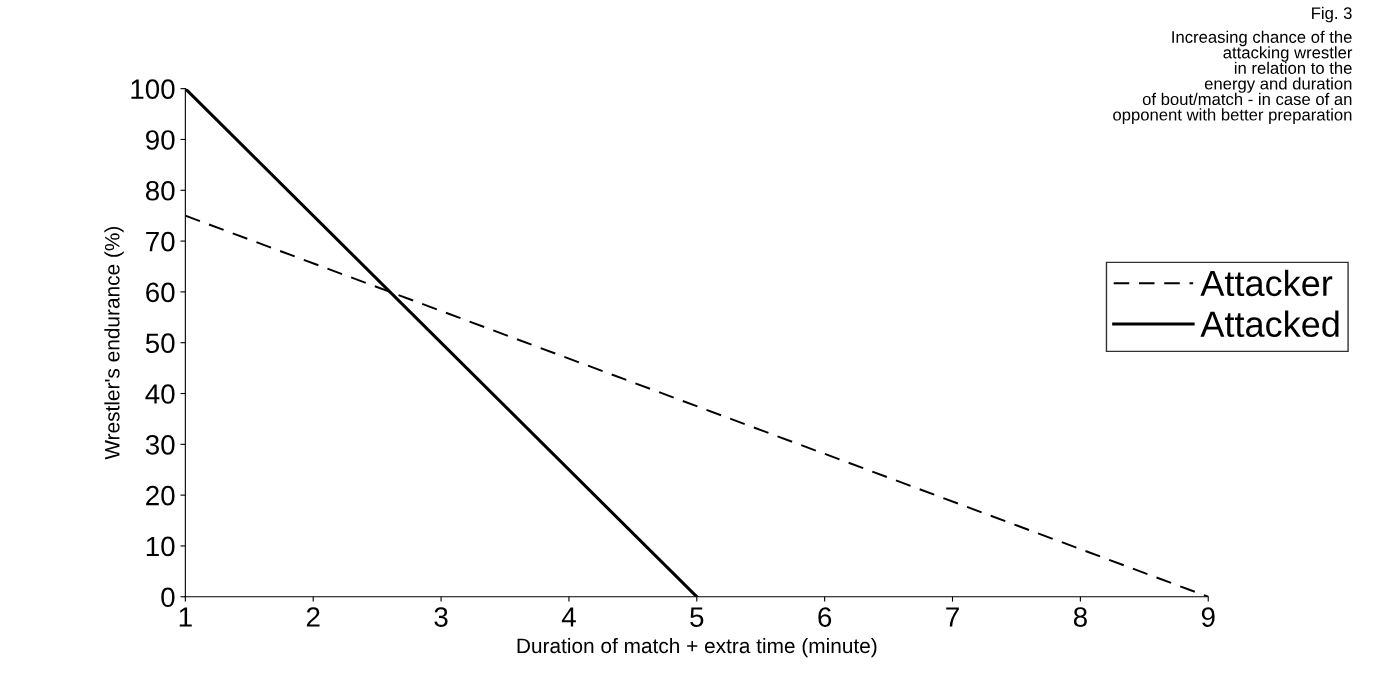 Image resolution: width=1373 pixels, height=682 pixels. Describe the element at coordinates (697, 617) in the screenshot. I see `x-tick-label: 5` at that location.